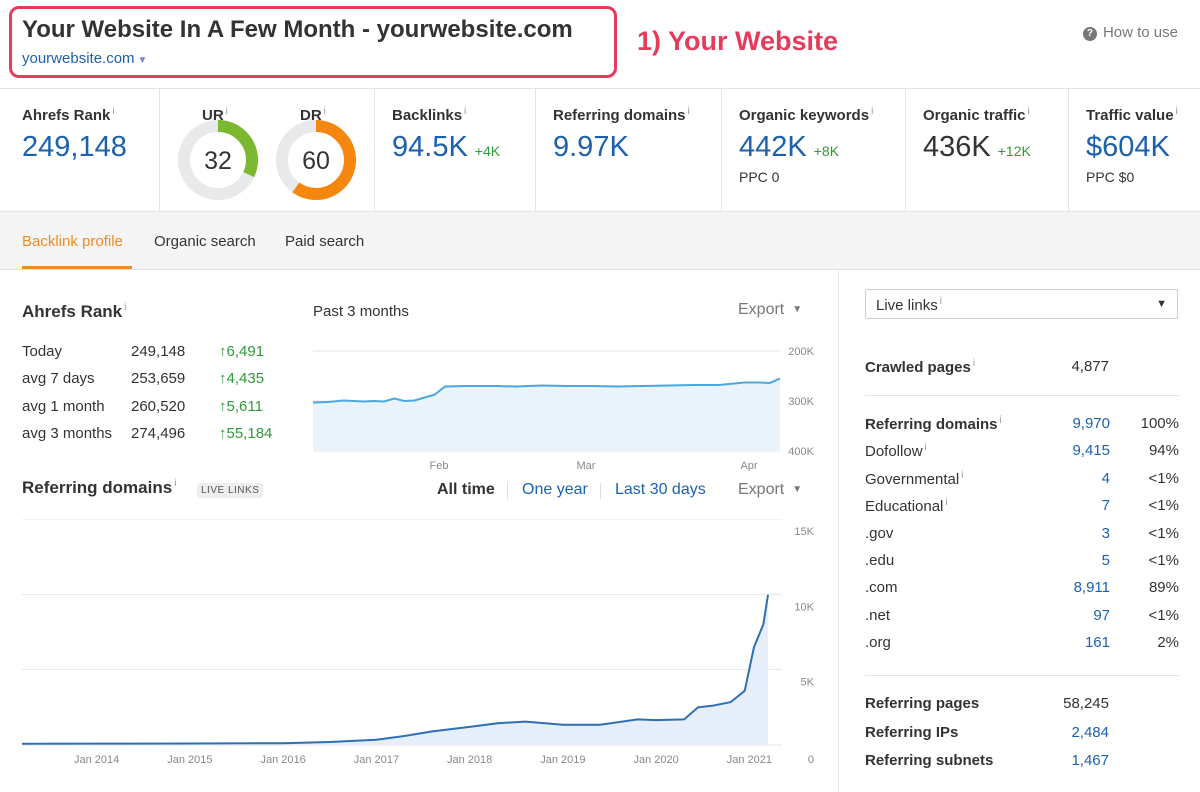 The image size is (1200, 792). What do you see at coordinates (439, 465) in the screenshot?
I see `x-tick-label: Feb` at bounding box center [439, 465].